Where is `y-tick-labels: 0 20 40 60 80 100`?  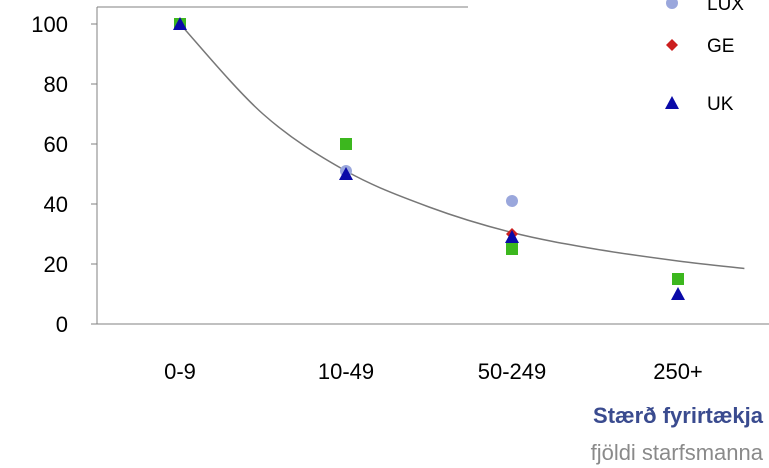 y-tick-labels: 0 20 40 60 80 100 is located at coordinates (64, 174).